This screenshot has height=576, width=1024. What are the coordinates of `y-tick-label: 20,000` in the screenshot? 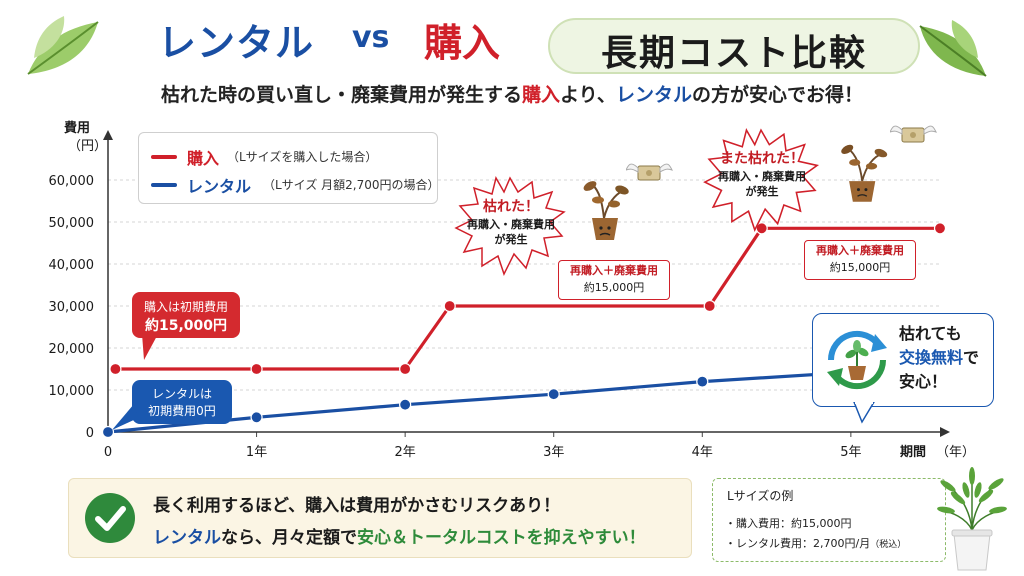 It's located at (72, 349).